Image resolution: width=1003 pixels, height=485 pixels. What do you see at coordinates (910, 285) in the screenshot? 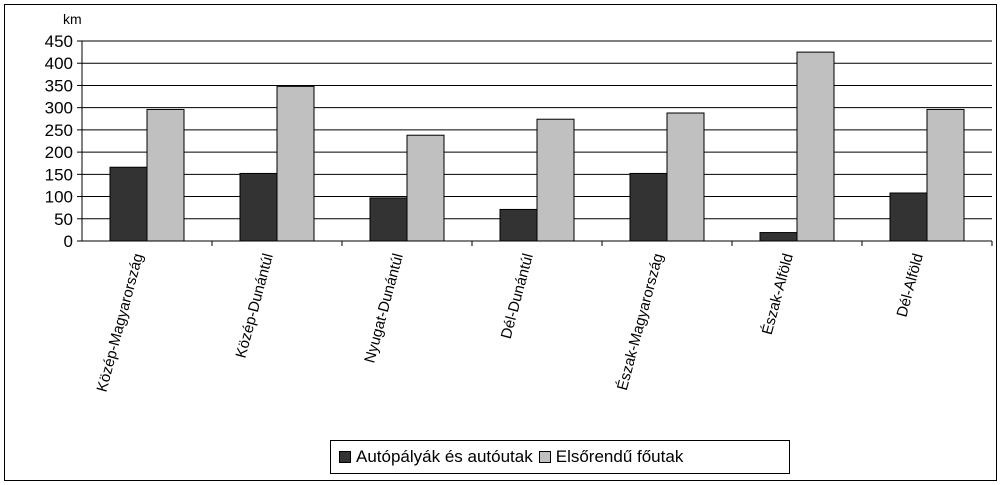
I see `x-category-label: Dél-Alföld` at bounding box center [910, 285].